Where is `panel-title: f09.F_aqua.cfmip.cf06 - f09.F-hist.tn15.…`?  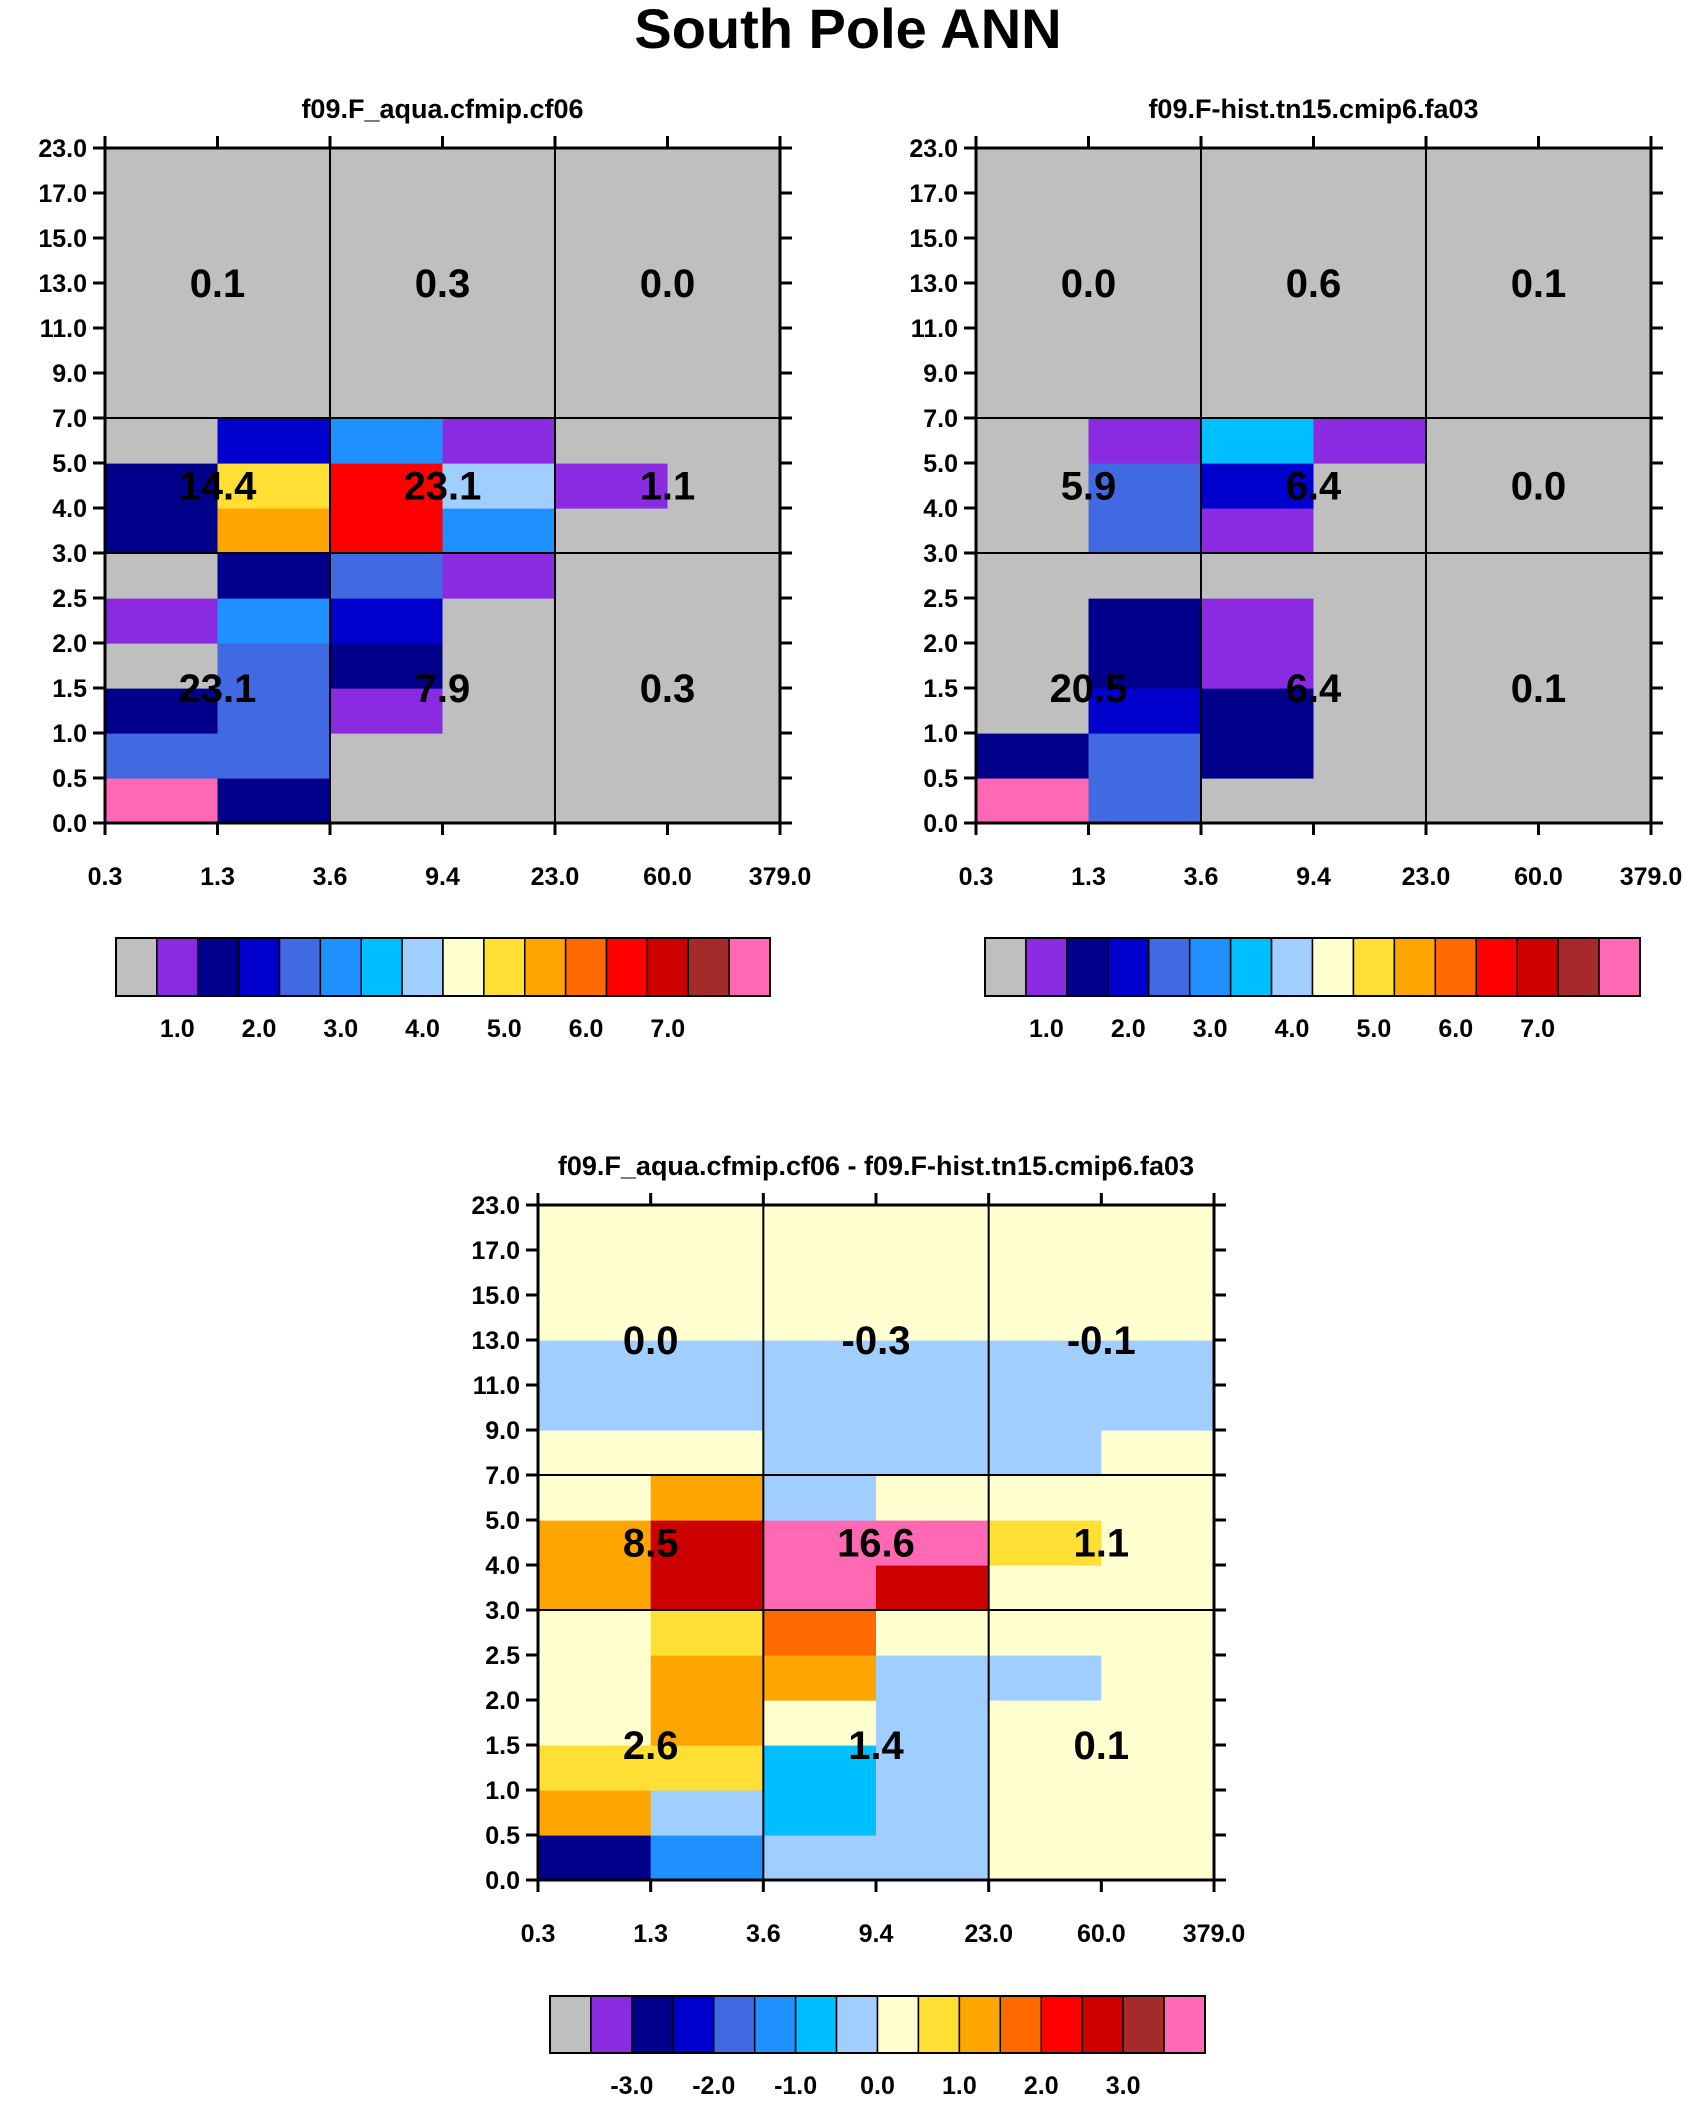 panel-title: f09.F_aqua.cfmip.cf06 - f09.F-hist.tn15.… is located at coordinates (876, 1166).